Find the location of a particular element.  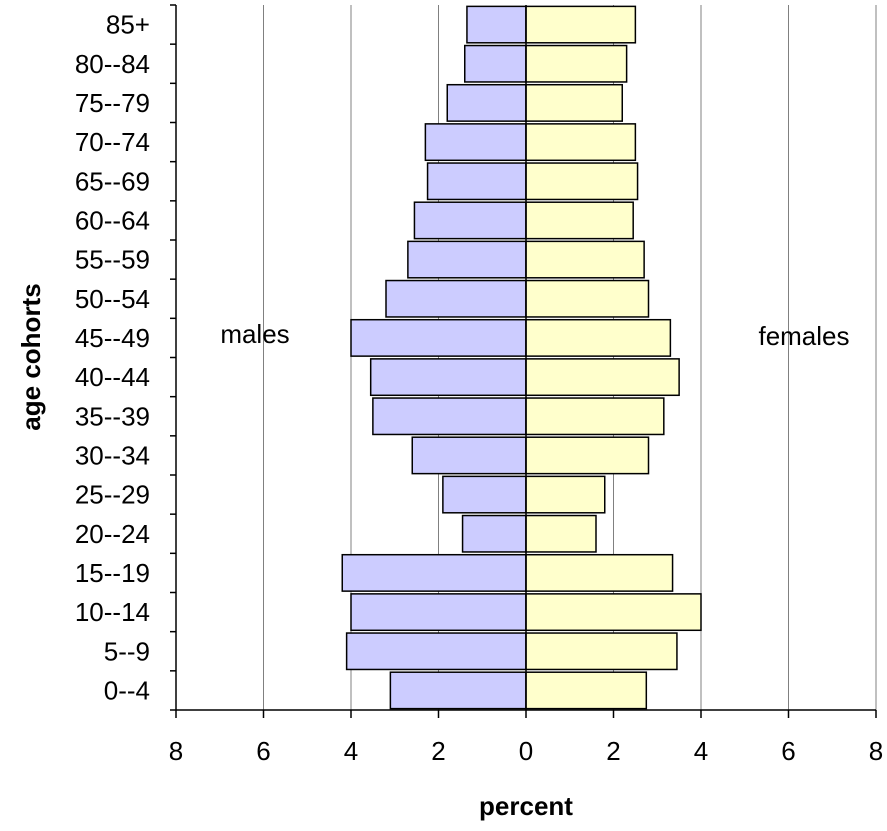

bar-males-70--74 is located at coordinates (475, 142).